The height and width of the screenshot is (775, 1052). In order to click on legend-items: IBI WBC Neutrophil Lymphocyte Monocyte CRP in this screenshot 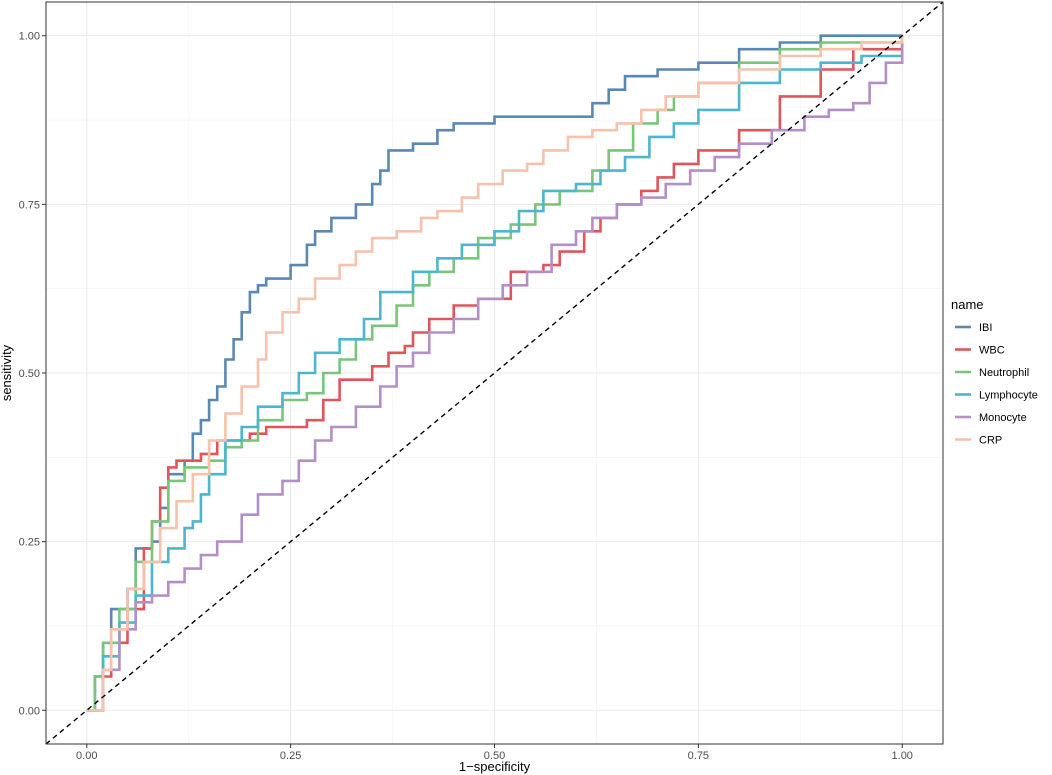, I will do `click(996, 384)`.